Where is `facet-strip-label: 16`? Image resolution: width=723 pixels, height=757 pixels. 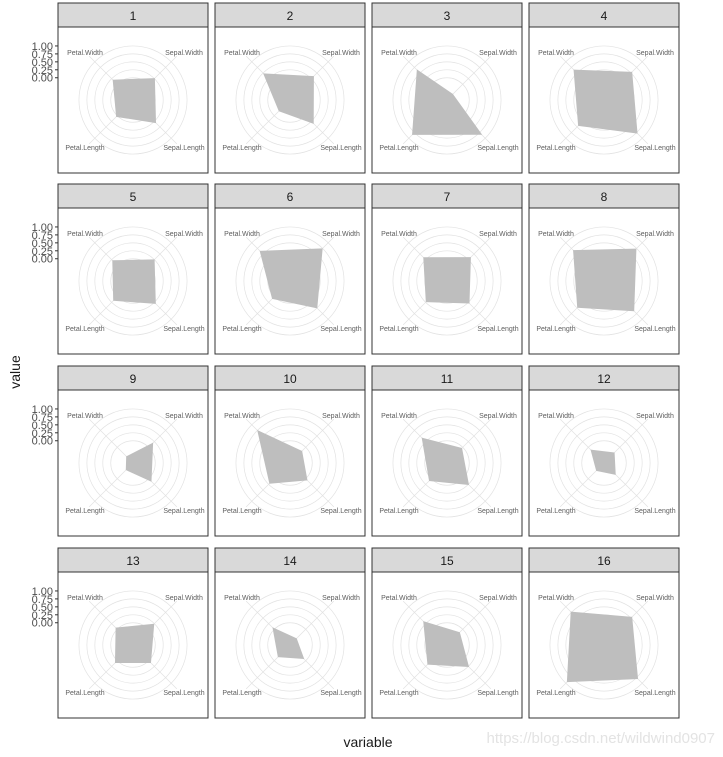
facet-strip-label: 16 is located at coordinates (604, 561).